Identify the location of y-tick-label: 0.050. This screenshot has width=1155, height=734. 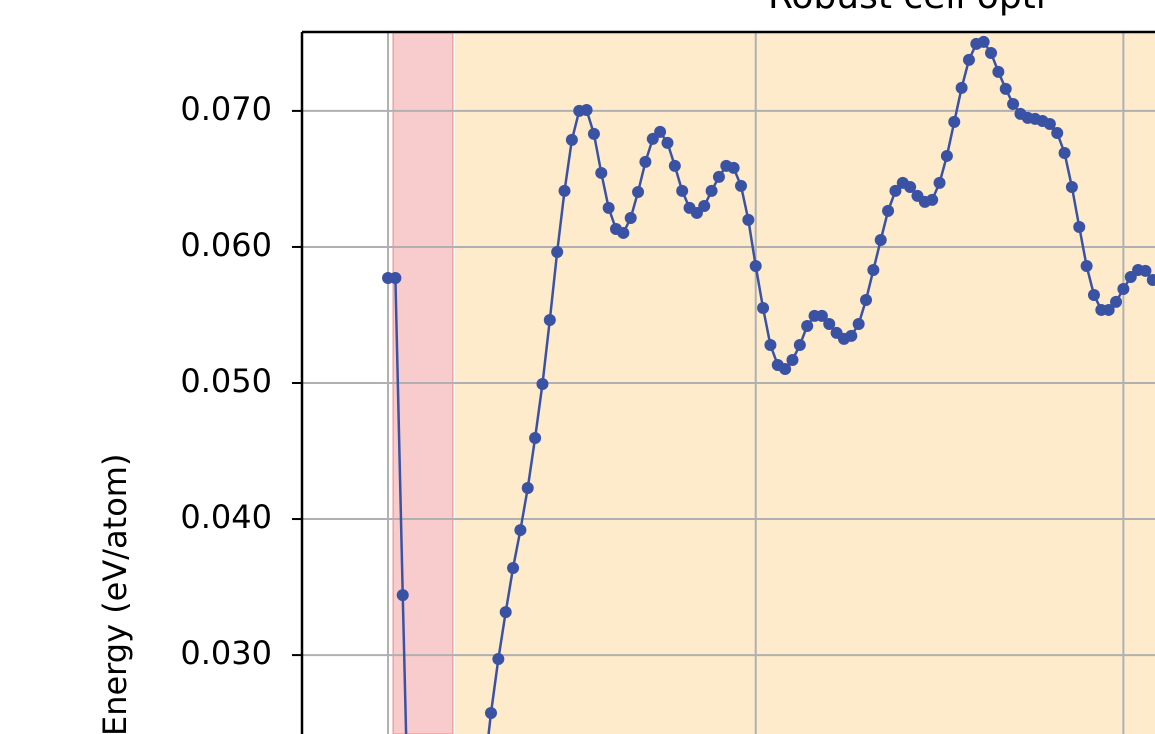
(226, 381).